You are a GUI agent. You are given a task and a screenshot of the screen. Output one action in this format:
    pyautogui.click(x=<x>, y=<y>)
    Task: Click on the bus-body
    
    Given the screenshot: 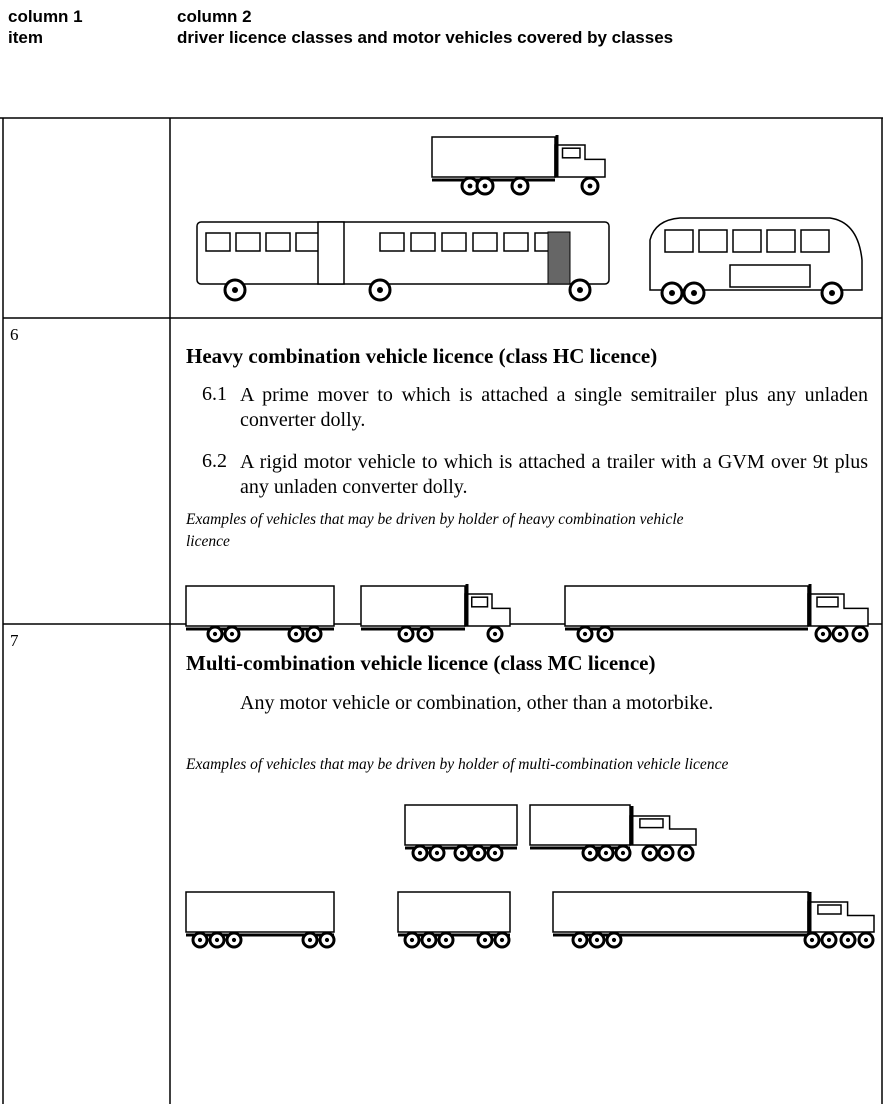 What is the action you would take?
    pyautogui.click(x=403, y=253)
    